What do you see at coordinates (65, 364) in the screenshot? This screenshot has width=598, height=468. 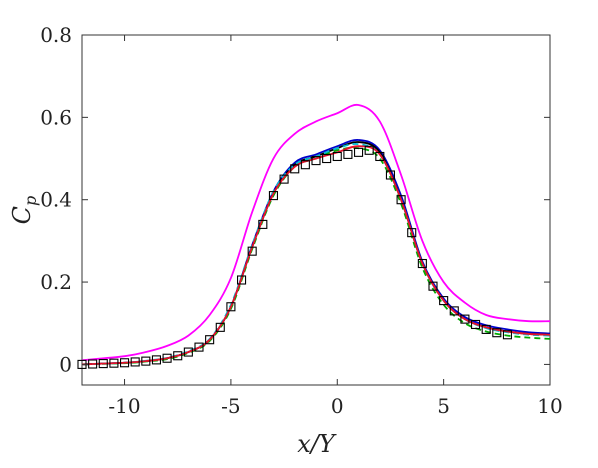 I see `y-tick-label: 0` at bounding box center [65, 364].